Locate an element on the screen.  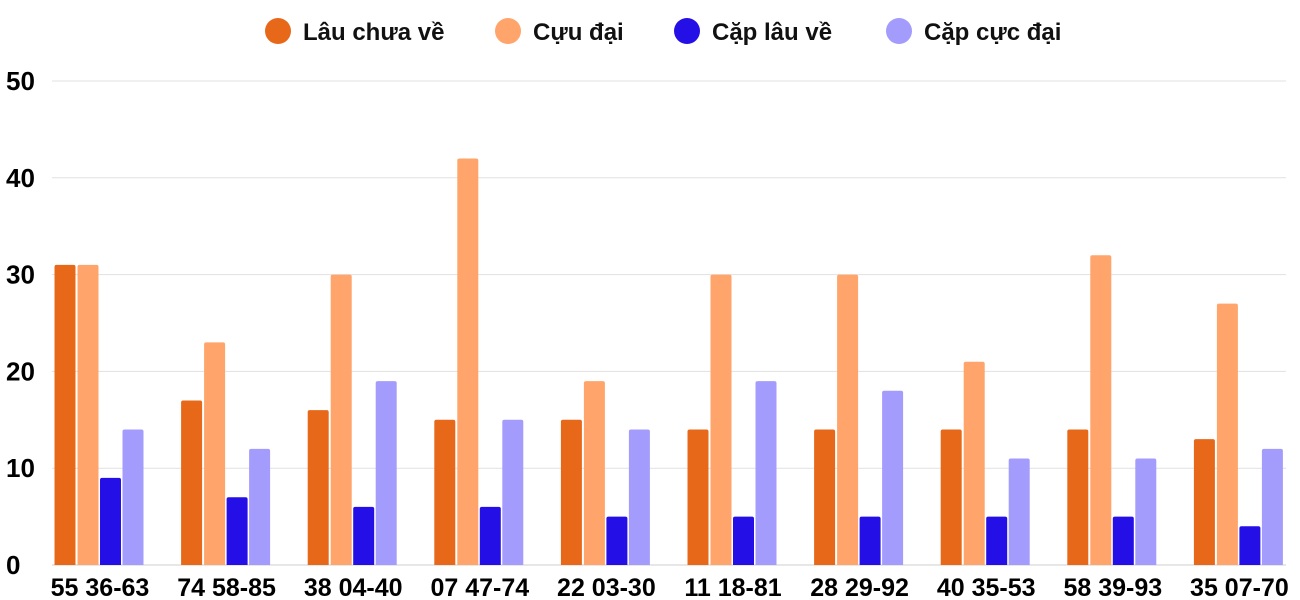
y-axis-ticks: 0 10 20 30 40 50 is located at coordinates (20, 323).